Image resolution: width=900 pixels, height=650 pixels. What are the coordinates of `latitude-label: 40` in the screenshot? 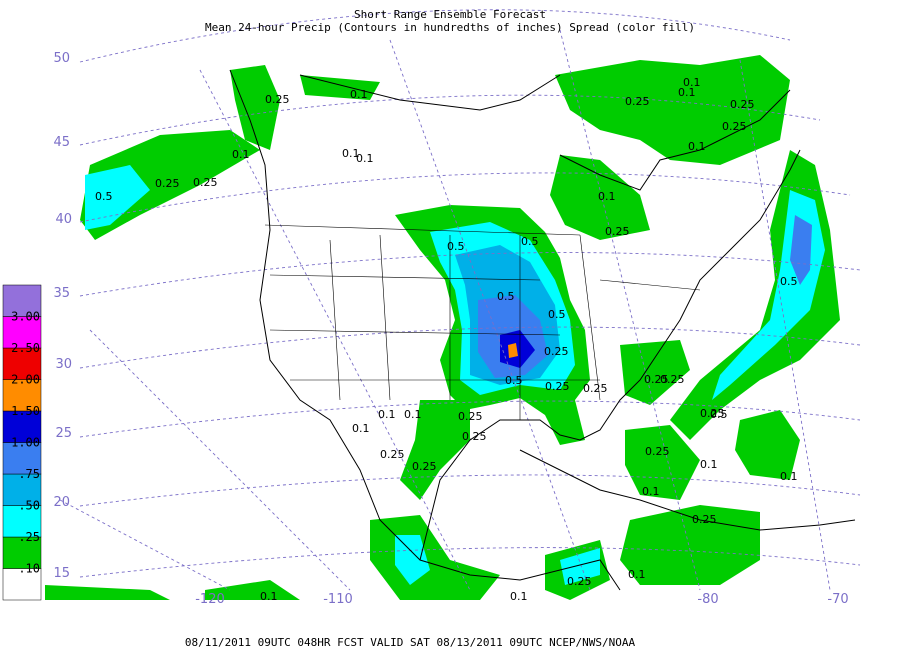 It's located at (63, 219).